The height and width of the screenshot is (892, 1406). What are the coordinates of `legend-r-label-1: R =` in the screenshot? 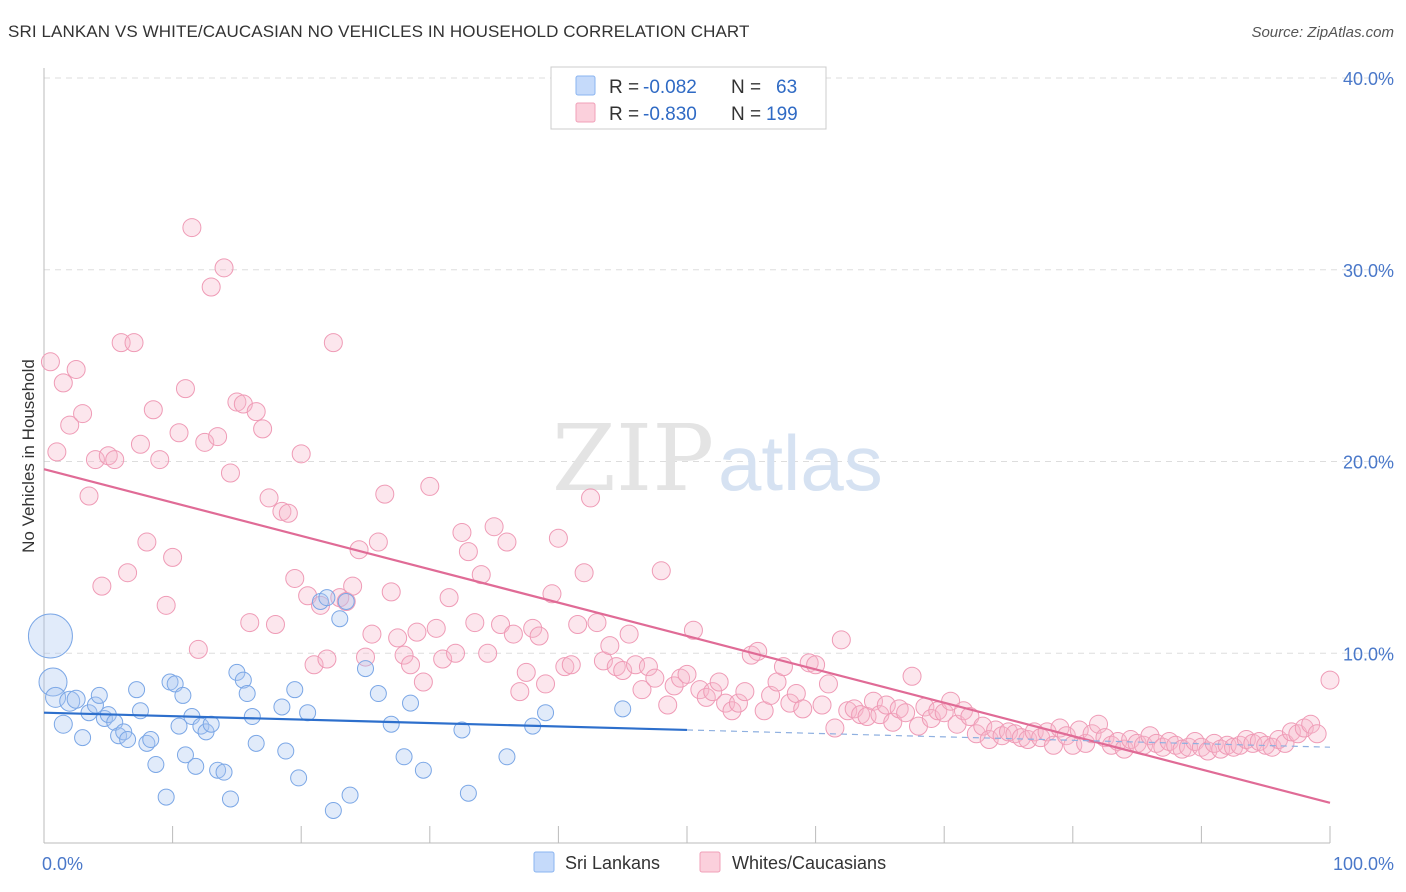 It's located at (624, 114).